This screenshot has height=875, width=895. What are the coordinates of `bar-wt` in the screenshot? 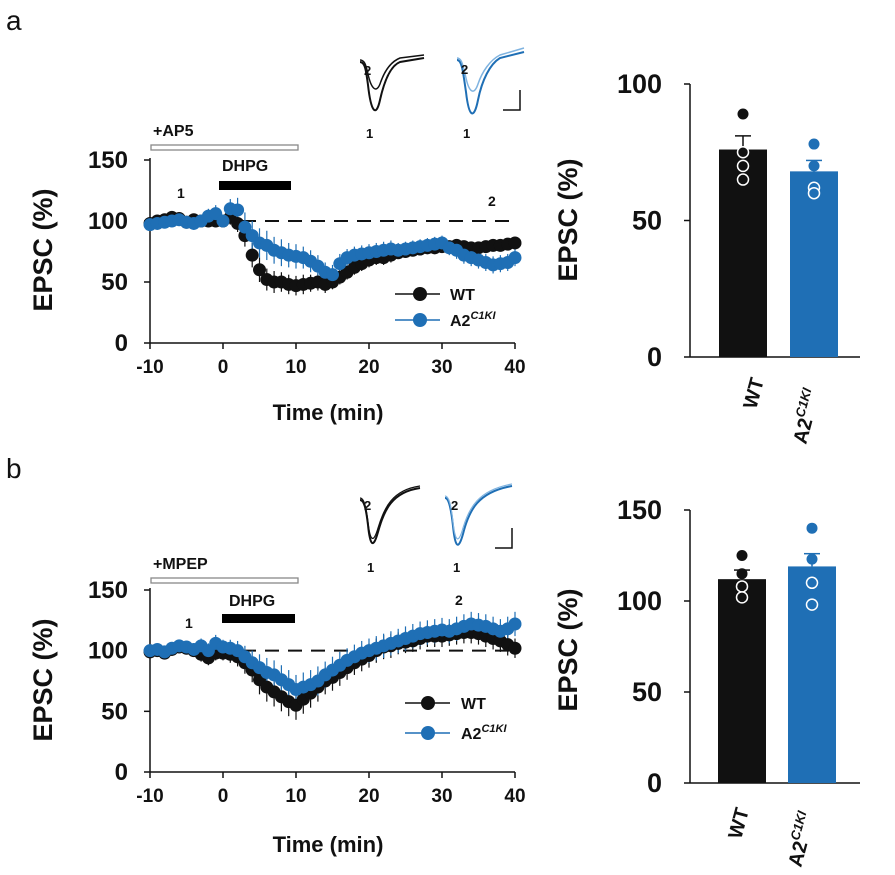 It's located at (742, 681).